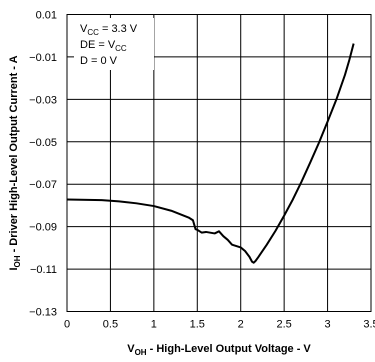 Image resolution: width=375 pixels, height=362 pixels. I want to click on y-tick-label: −0.11, so click(43, 270).